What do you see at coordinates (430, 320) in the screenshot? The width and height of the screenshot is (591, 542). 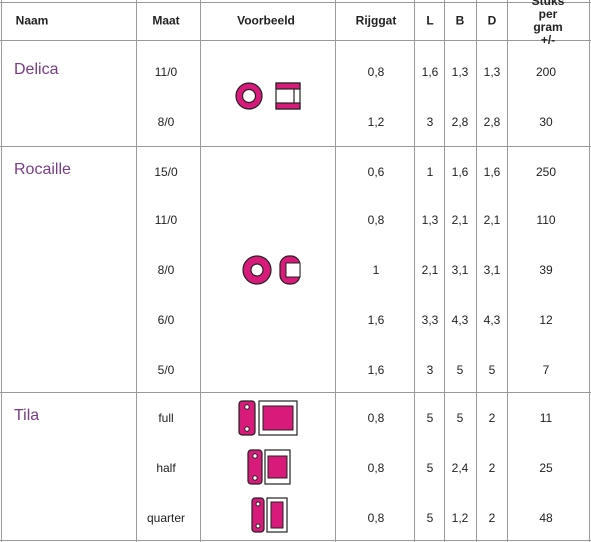 I see `cell-l: 3,3` at bounding box center [430, 320].